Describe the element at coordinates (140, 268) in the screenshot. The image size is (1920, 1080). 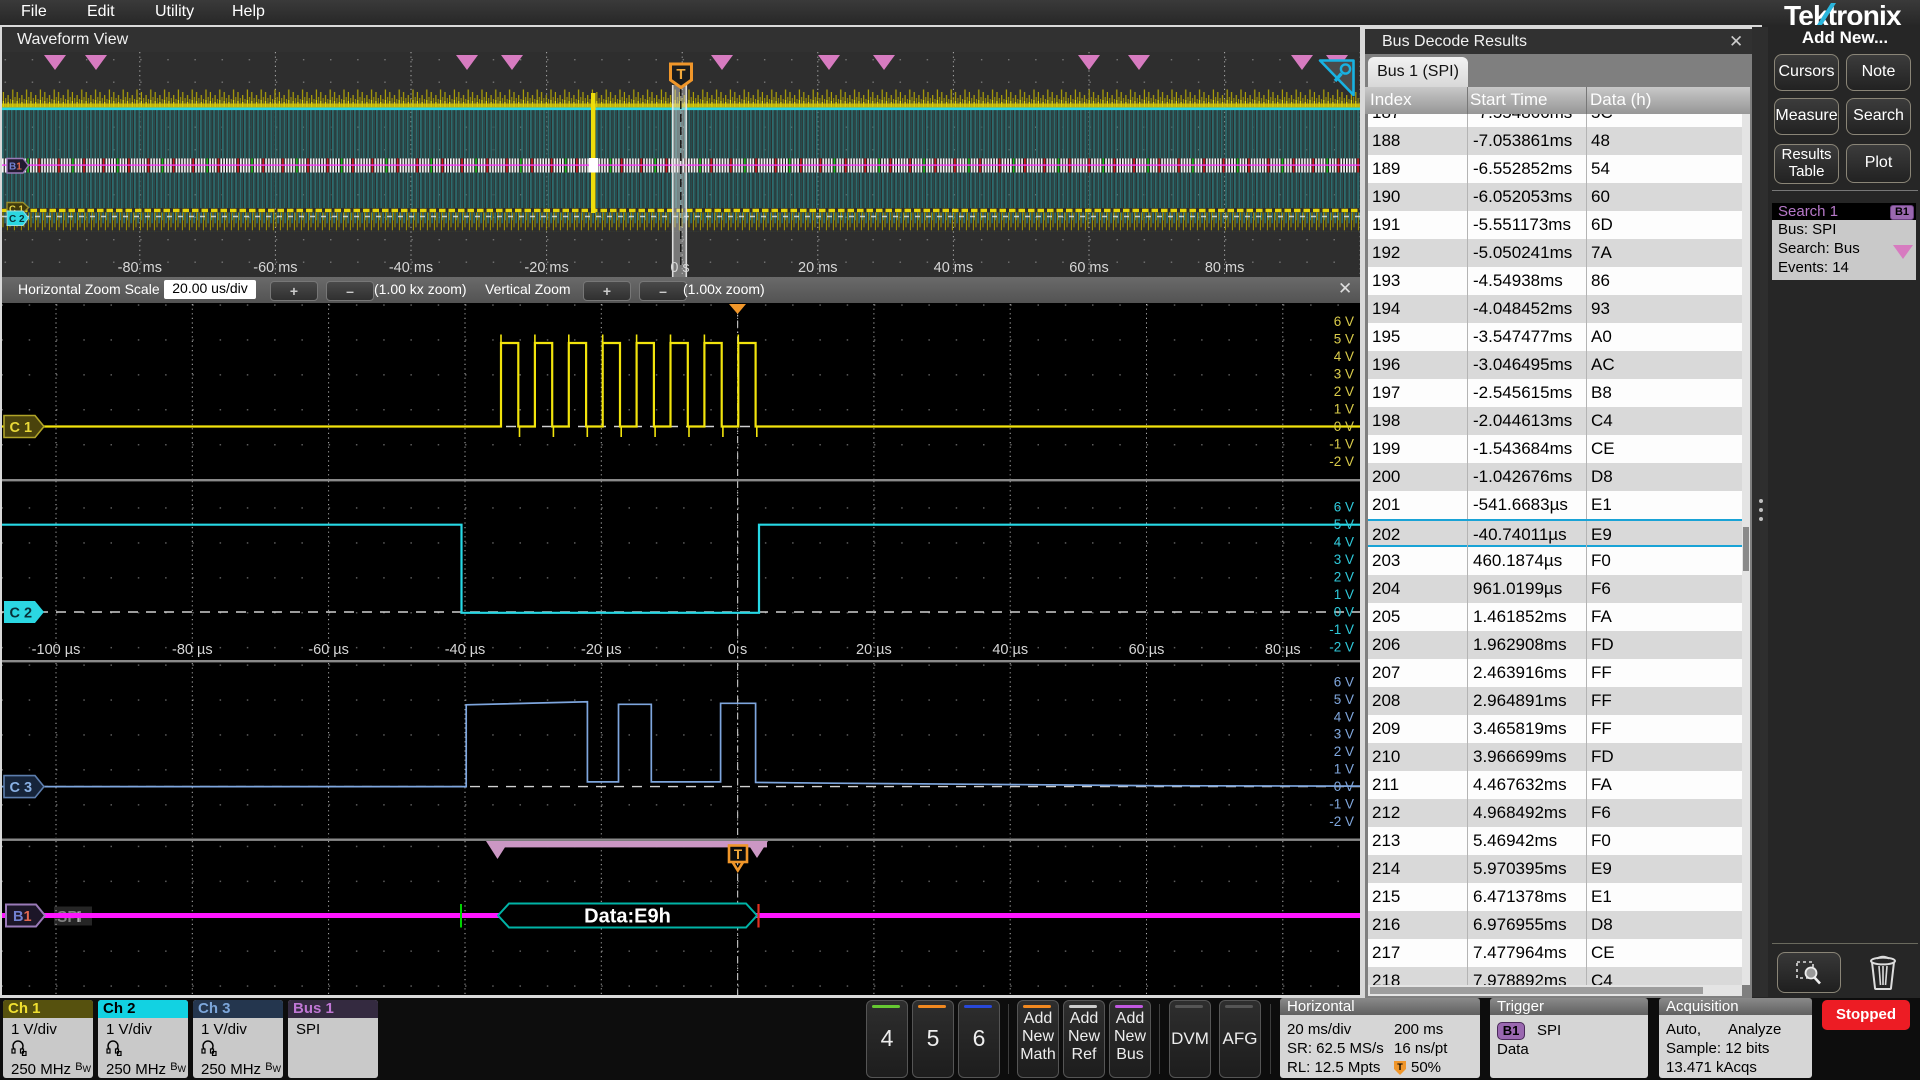
I see `svg-text: -80 ms` at that location.